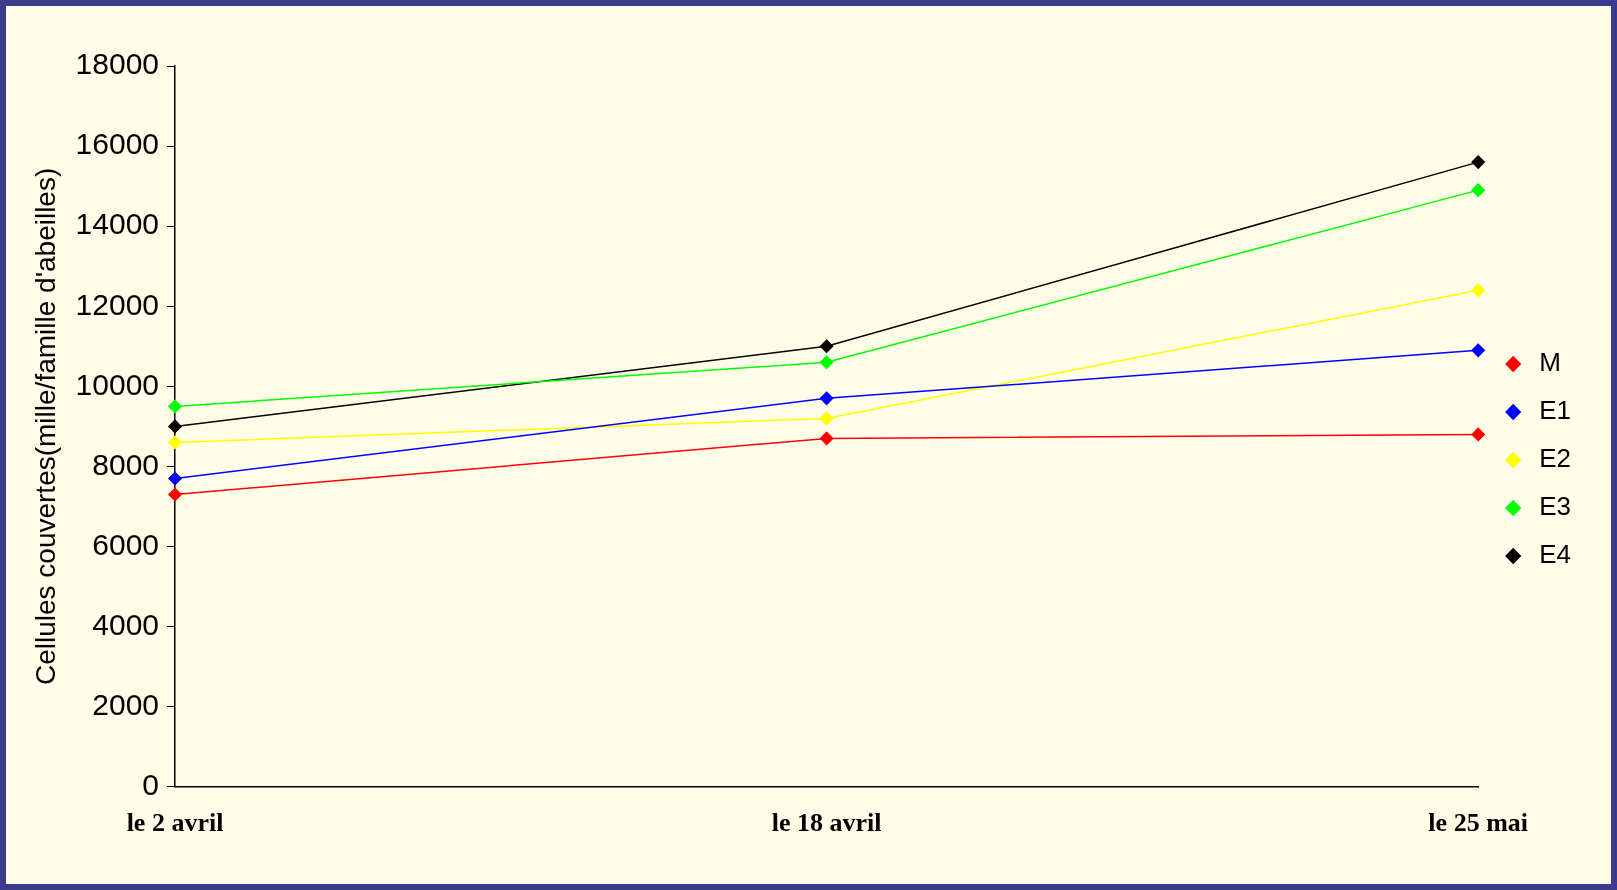 The height and width of the screenshot is (890, 1617). What do you see at coordinates (1555, 458) in the screenshot?
I see `legend-label: E2` at bounding box center [1555, 458].